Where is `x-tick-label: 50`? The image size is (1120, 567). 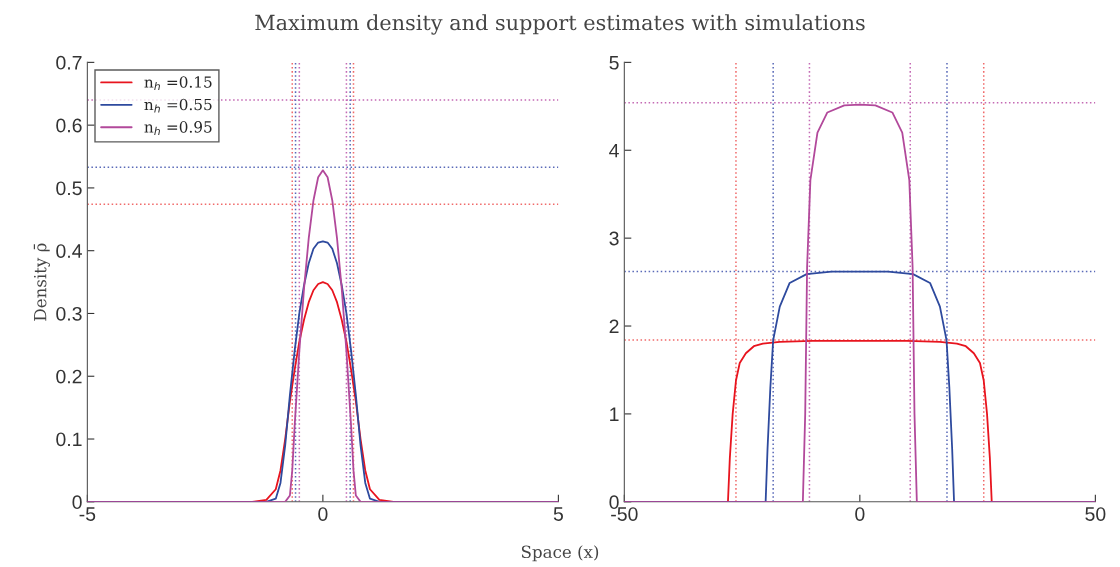 x-tick-label: 50 is located at coordinates (1095, 514).